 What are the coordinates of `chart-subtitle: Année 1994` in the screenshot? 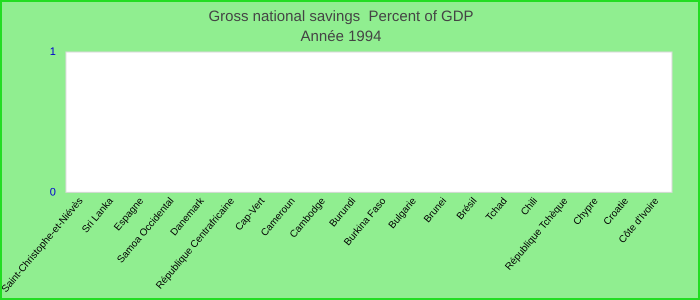 It's located at (341, 37).